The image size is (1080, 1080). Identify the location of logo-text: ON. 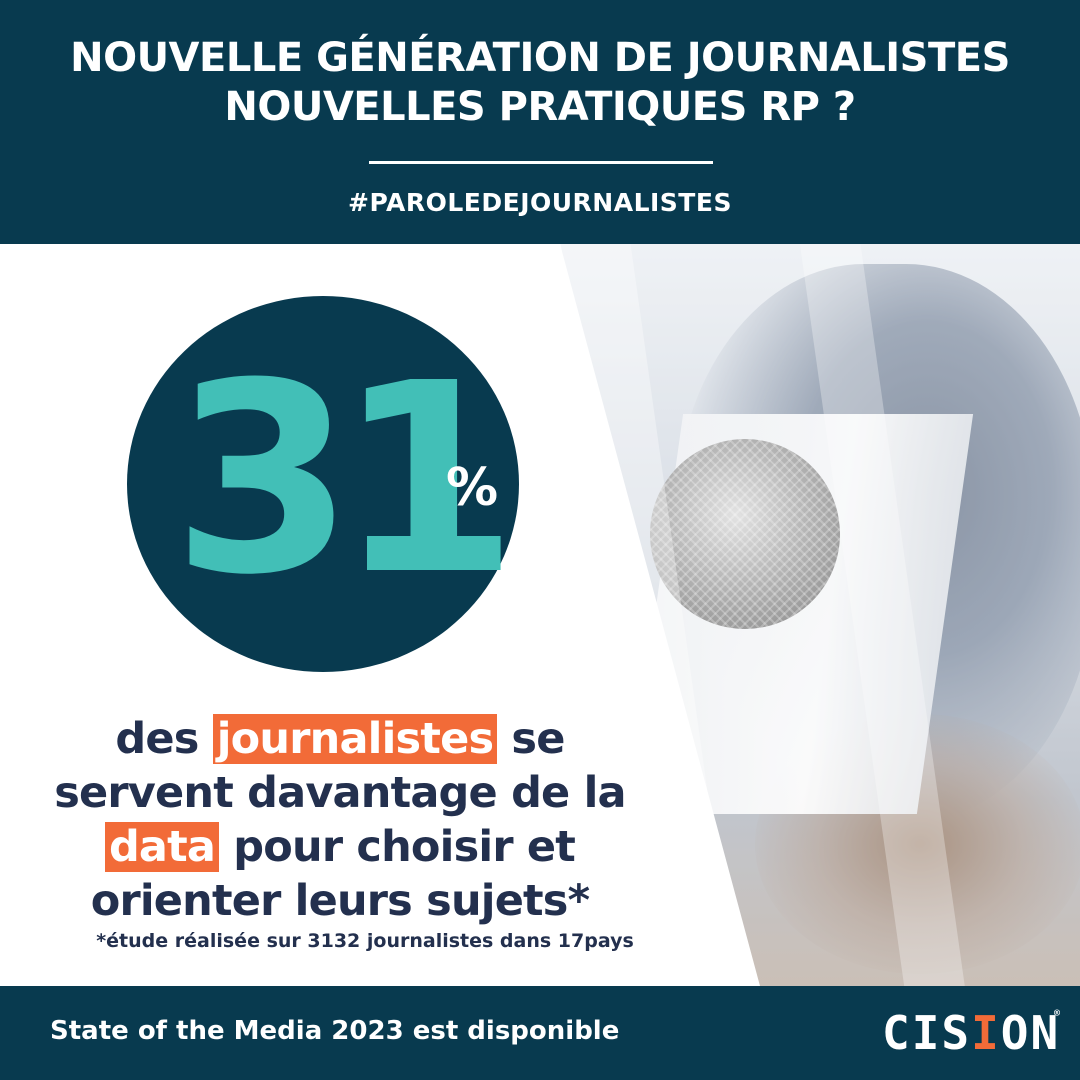
(1030, 1033).